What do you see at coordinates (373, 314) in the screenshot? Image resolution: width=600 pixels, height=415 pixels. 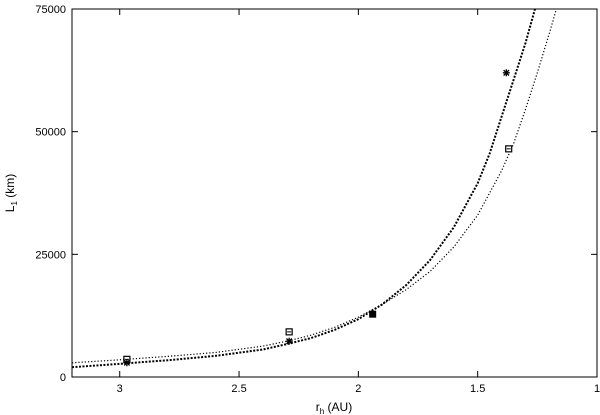 I see `point-filled-square` at bounding box center [373, 314].